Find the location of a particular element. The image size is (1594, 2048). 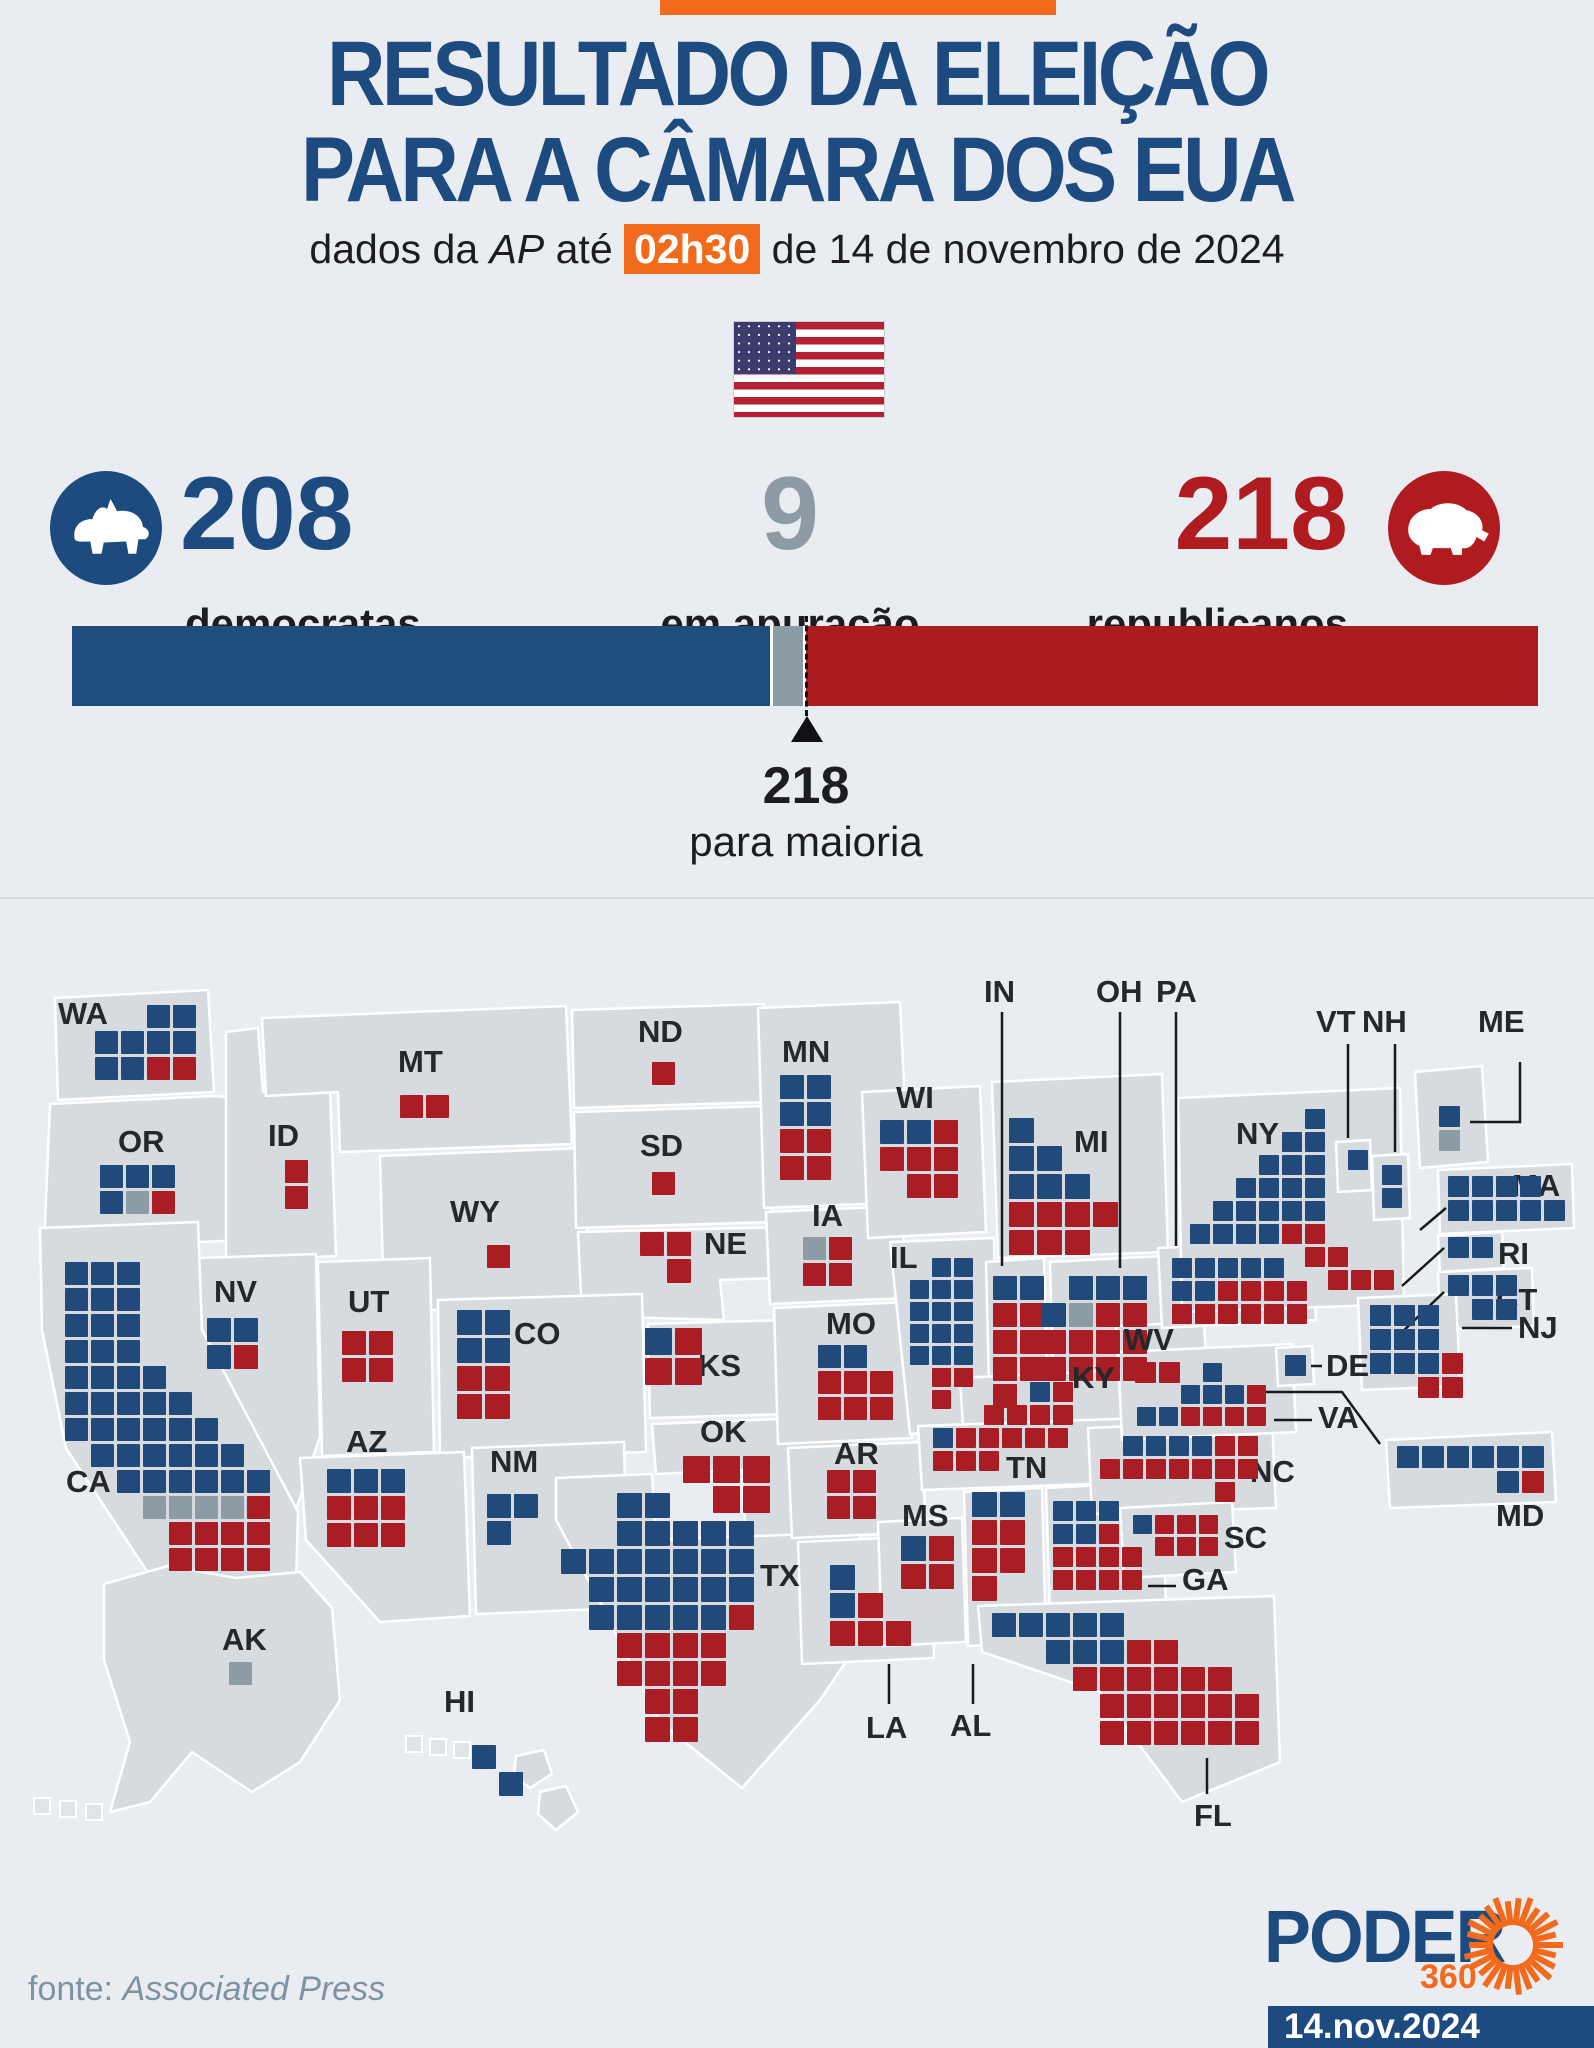

state-label-OR: OR is located at coordinates (141, 1141).